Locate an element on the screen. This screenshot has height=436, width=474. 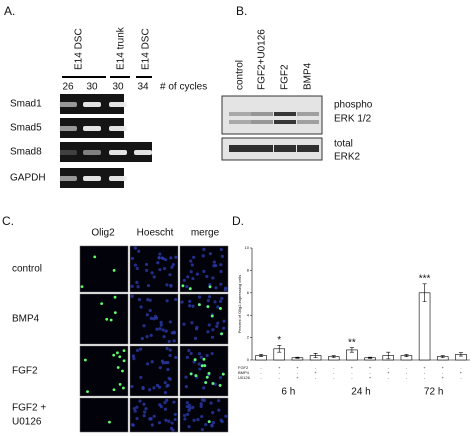
blot-label: phospho is located at coordinates (353, 105).